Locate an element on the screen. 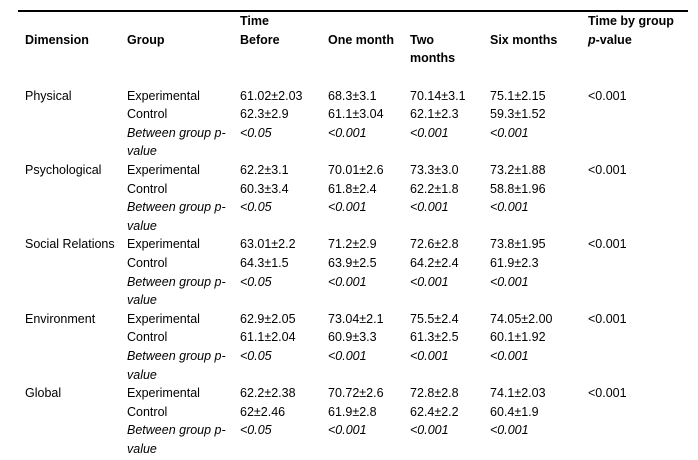  value-cell: 68.3±3.1 is located at coordinates (352, 95).